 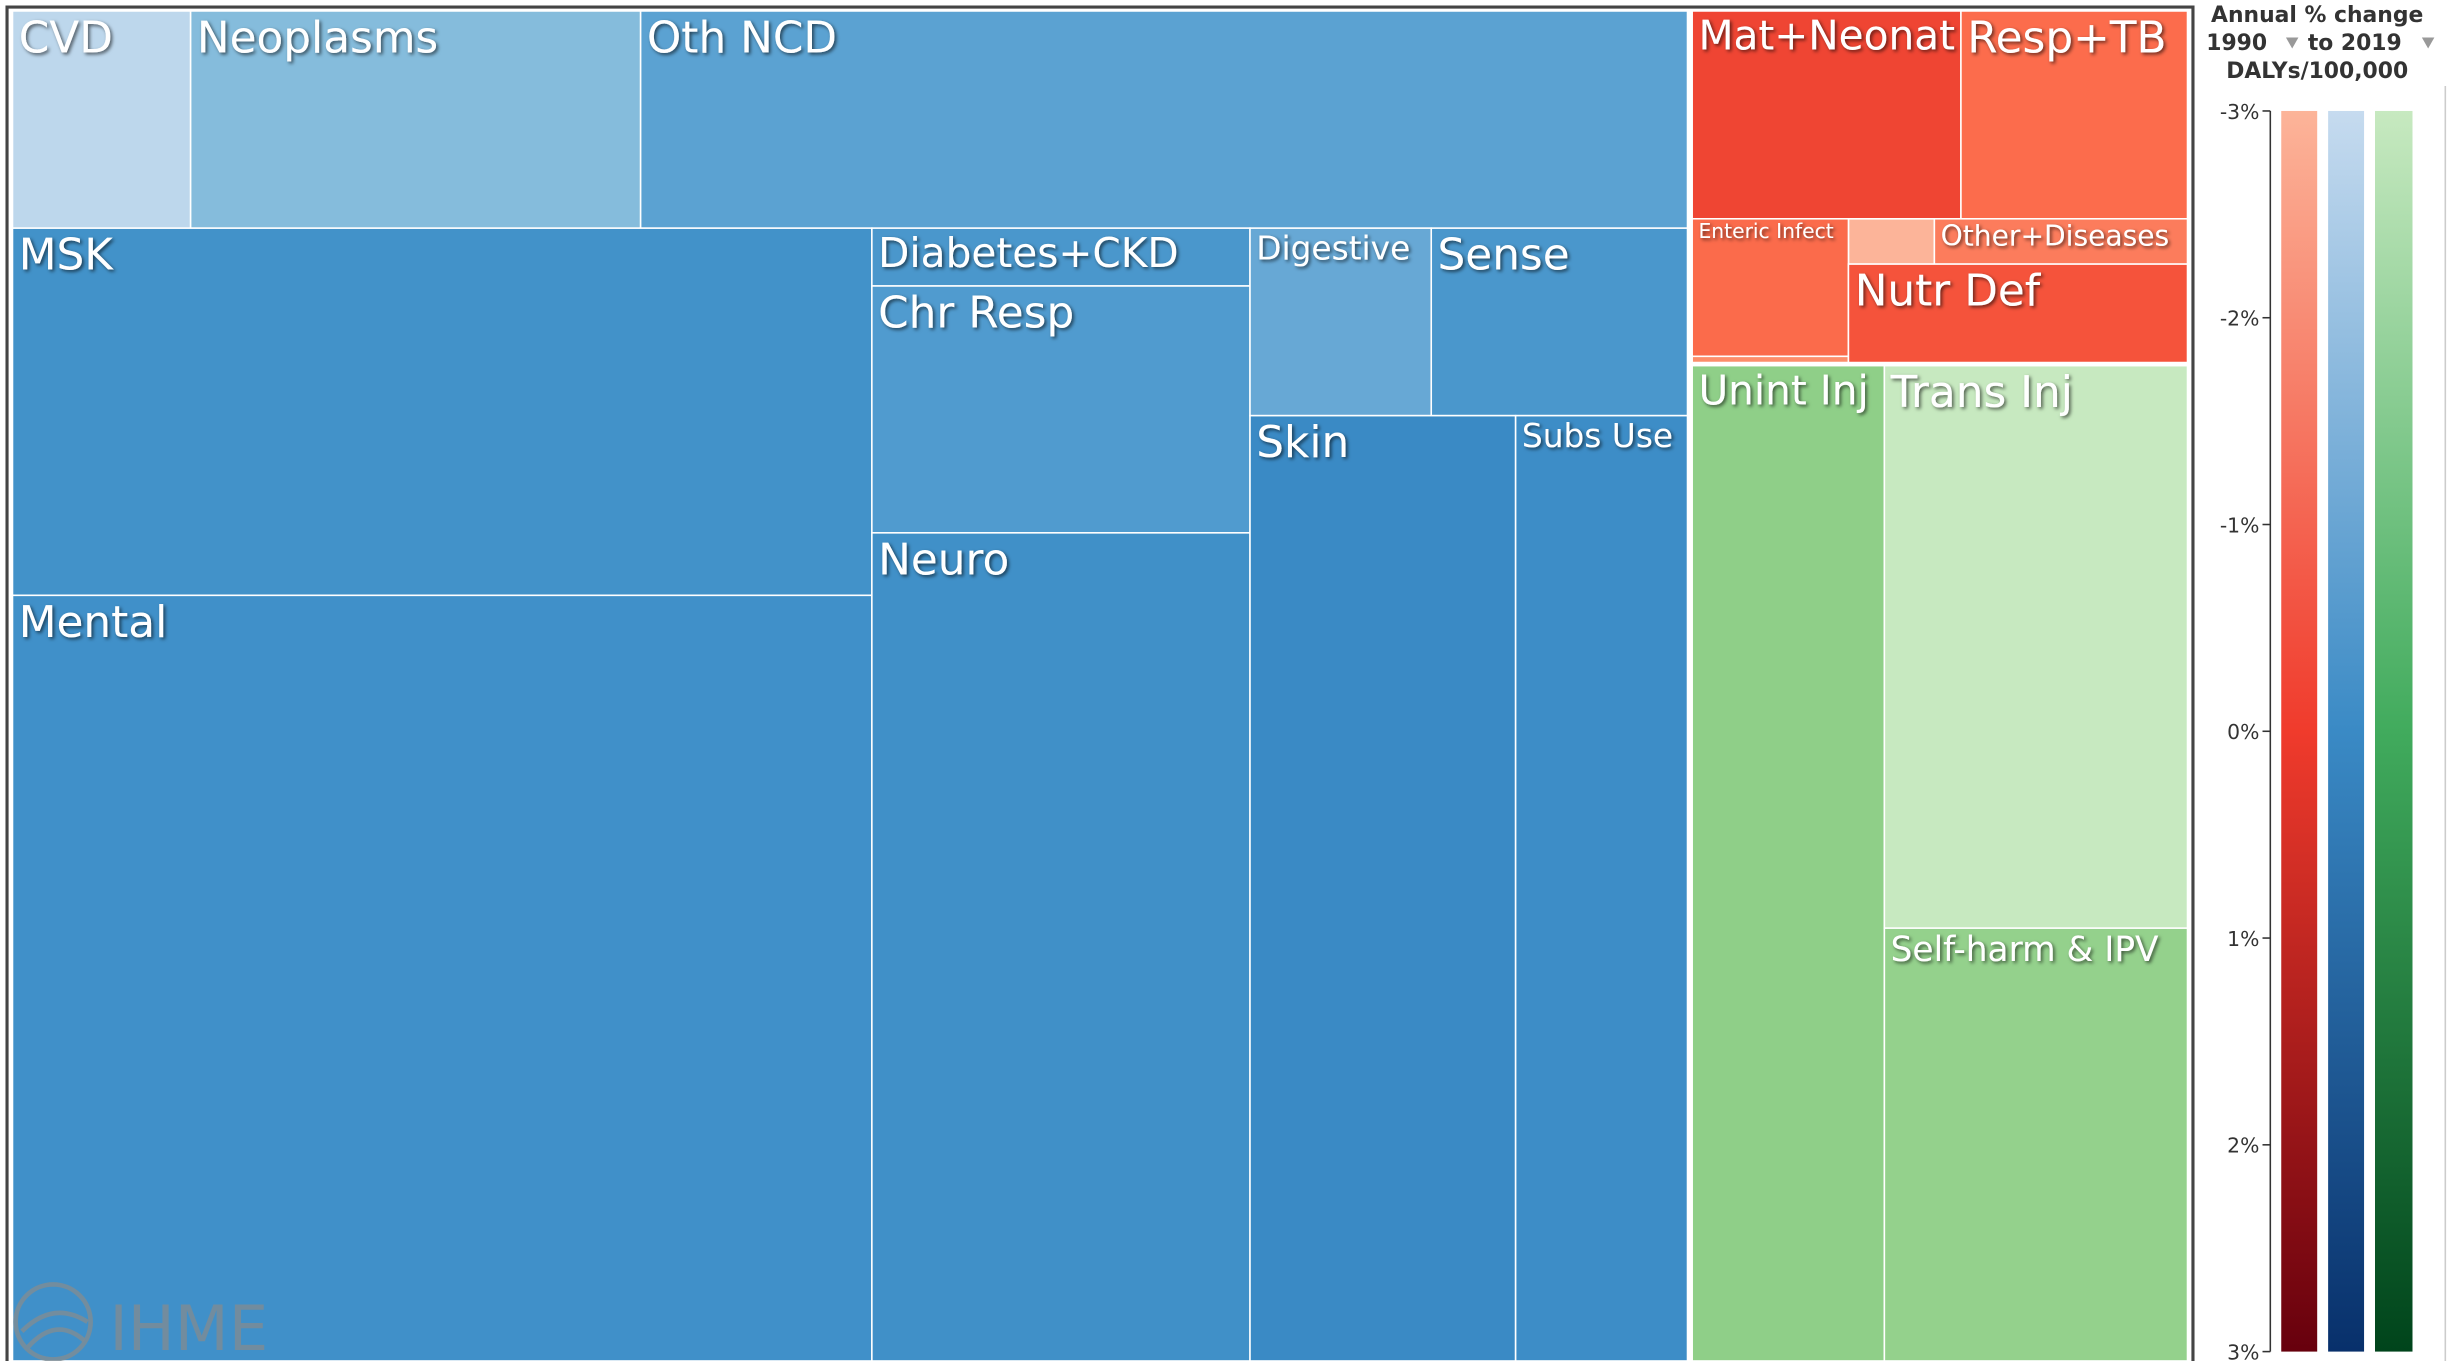 I want to click on legend-measure: DALYs/100,000, so click(x=2317, y=71).